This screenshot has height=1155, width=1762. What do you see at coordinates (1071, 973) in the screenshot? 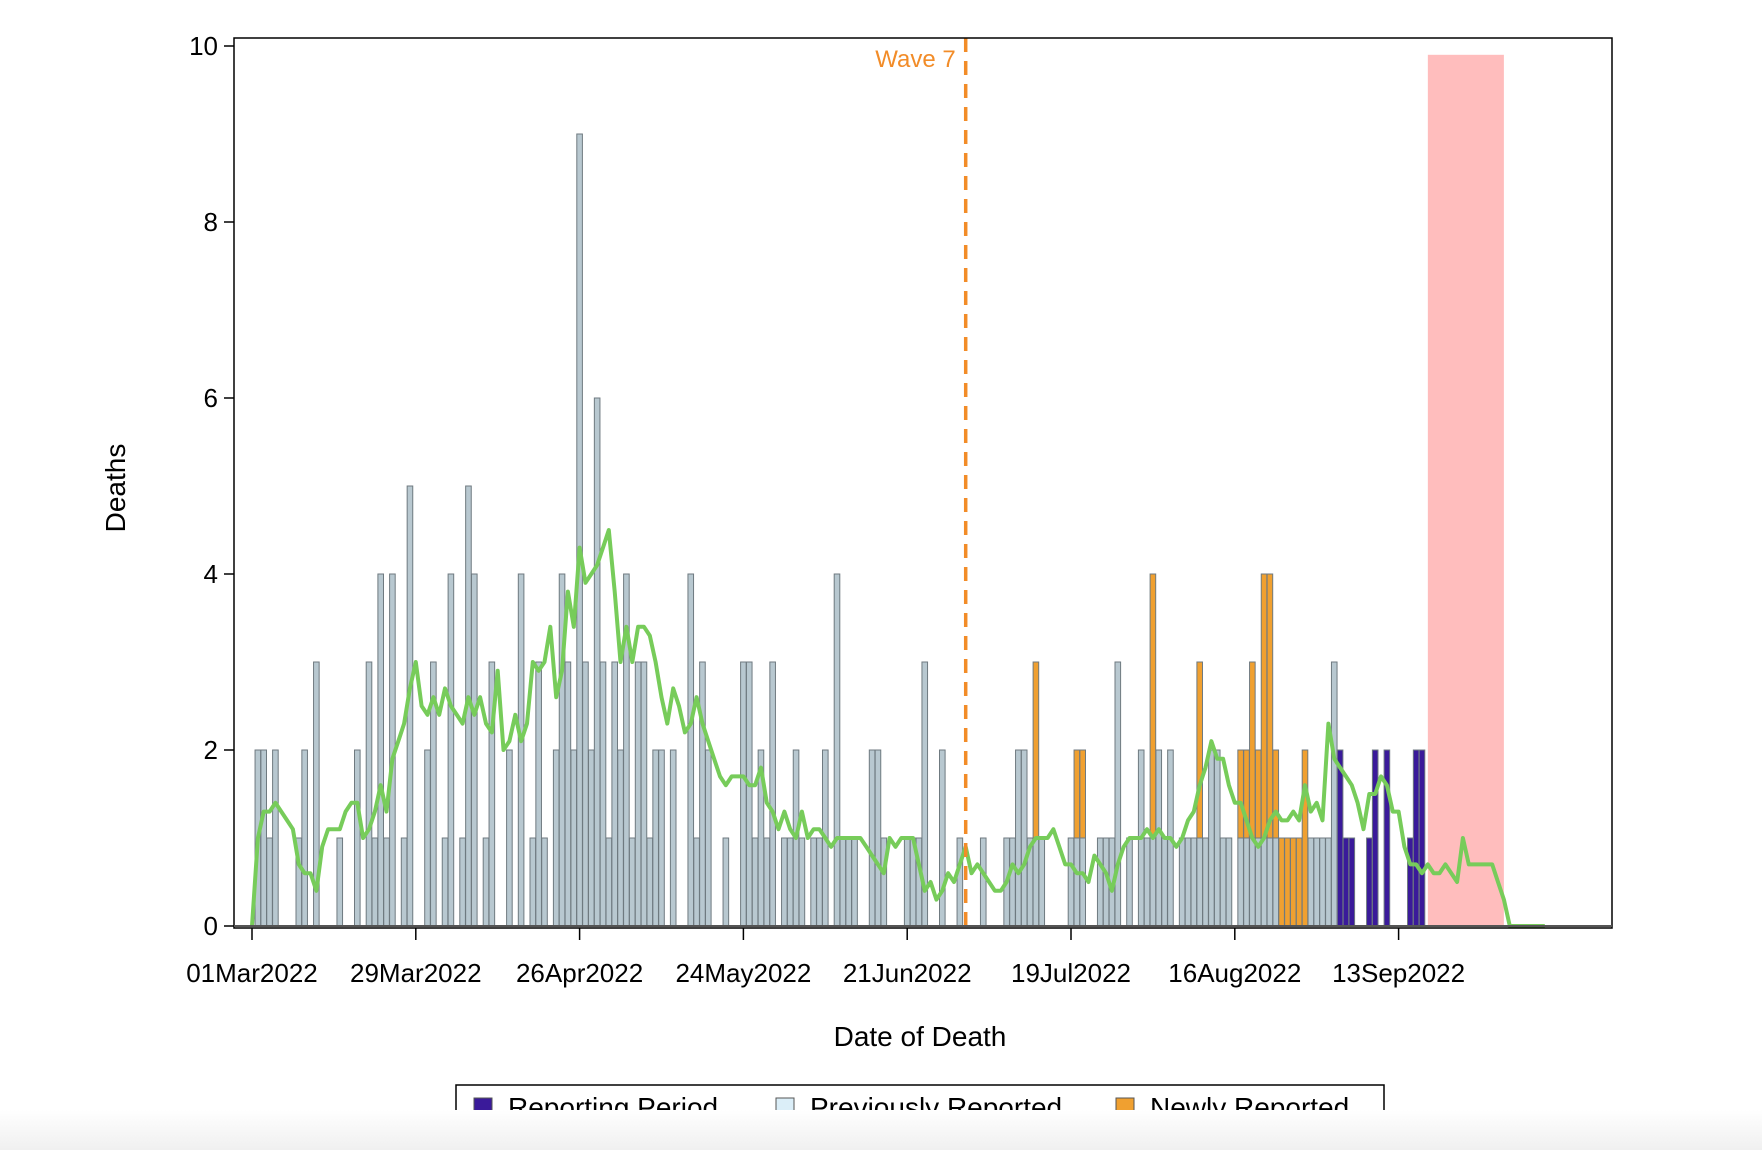
I see `x-tick-label: 19Jul2022` at bounding box center [1071, 973].